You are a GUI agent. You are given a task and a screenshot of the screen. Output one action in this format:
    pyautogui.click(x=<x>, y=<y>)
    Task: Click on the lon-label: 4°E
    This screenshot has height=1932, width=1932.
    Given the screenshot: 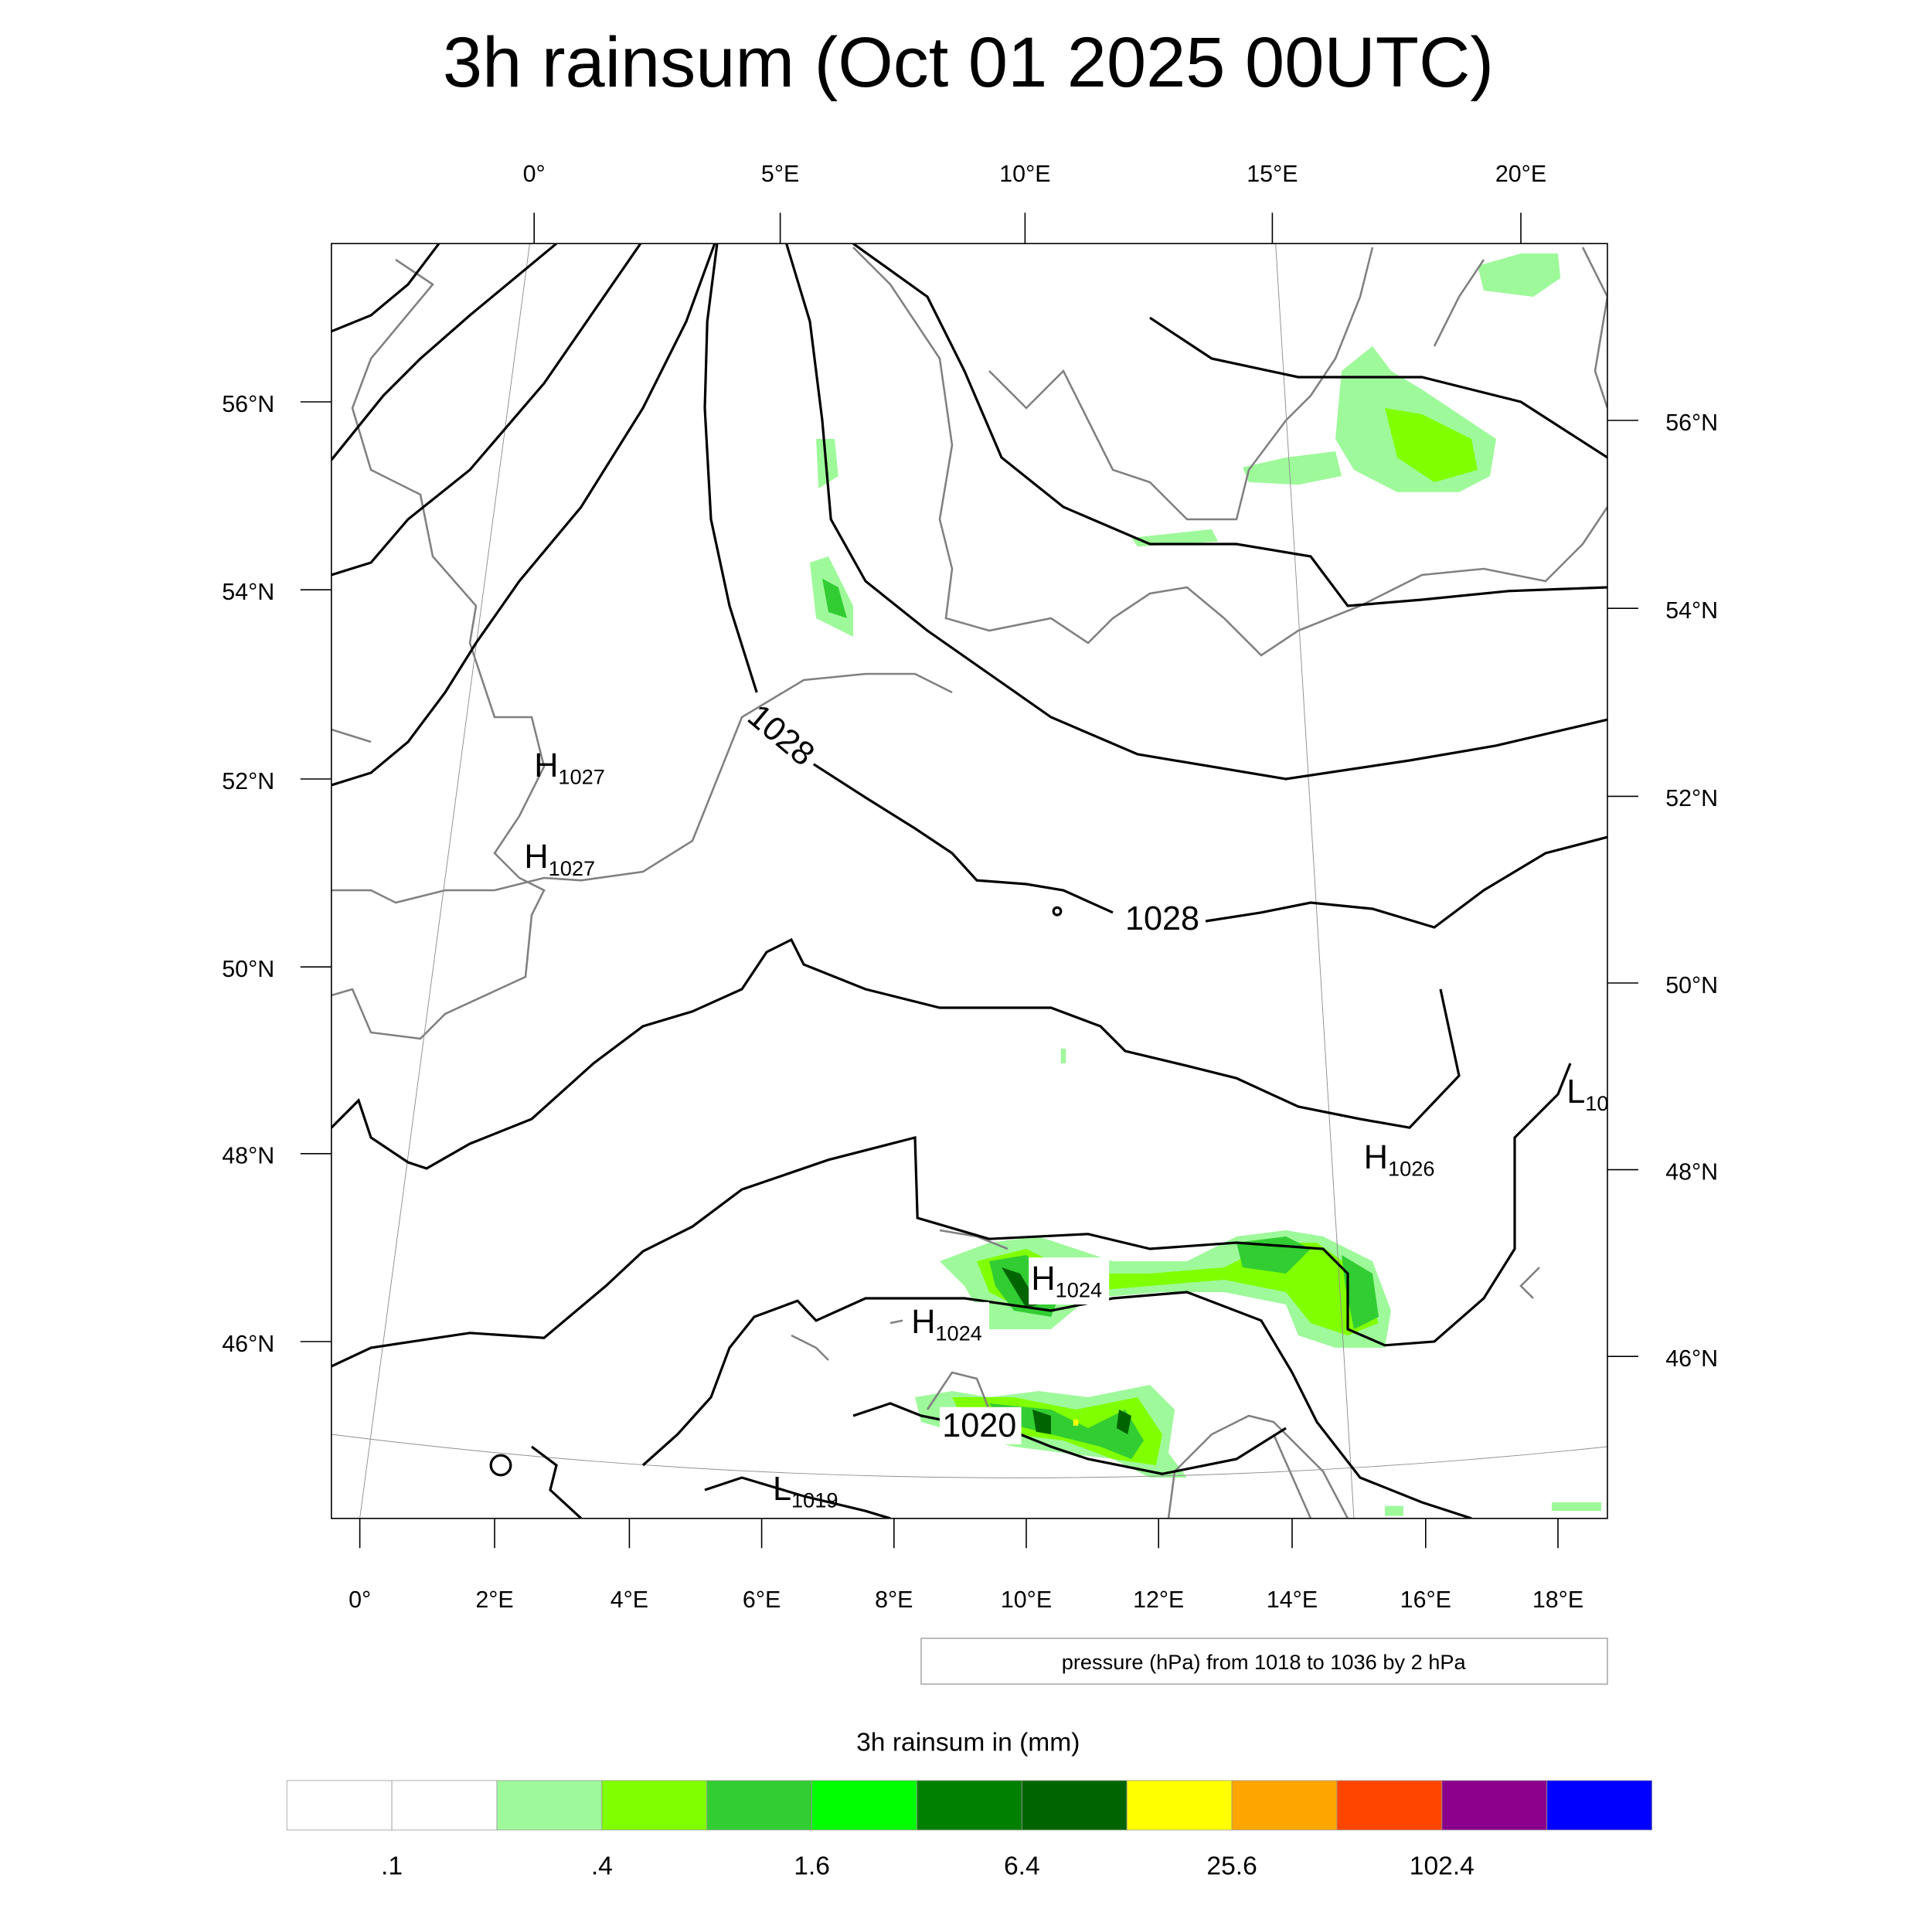 What is the action you would take?
    pyautogui.click(x=629, y=1600)
    